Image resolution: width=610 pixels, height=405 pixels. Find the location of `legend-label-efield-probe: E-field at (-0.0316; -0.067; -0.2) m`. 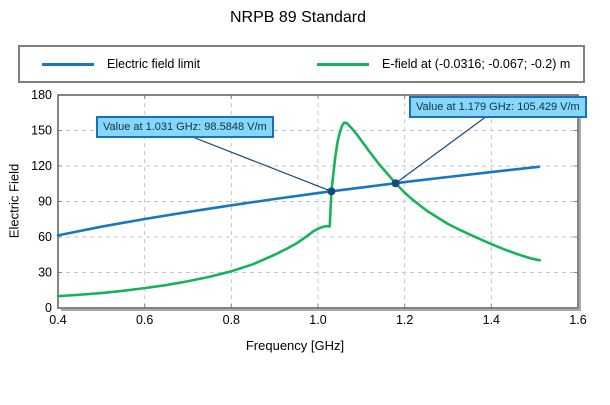

legend-label-efield-probe: E-field at (-0.0316; -0.067; -0.2) m is located at coordinates (476, 64).